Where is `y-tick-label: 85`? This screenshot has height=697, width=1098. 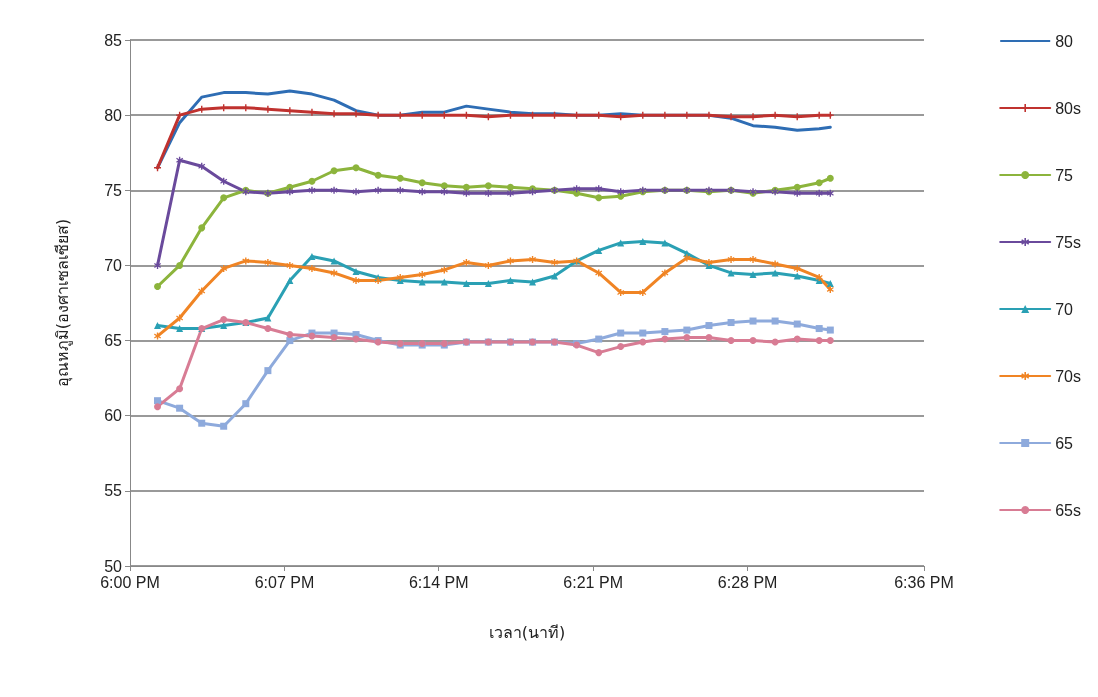 y-tick-label: 85 is located at coordinates (113, 40).